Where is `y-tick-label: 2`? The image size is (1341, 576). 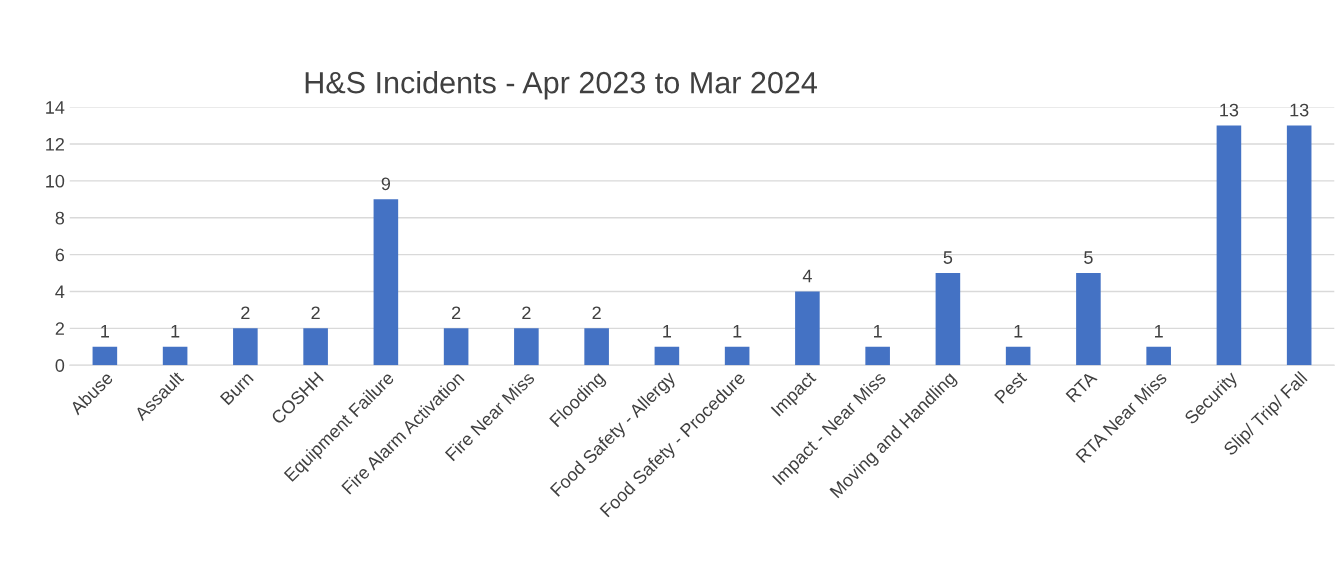 y-tick-label: 2 is located at coordinates (59, 328).